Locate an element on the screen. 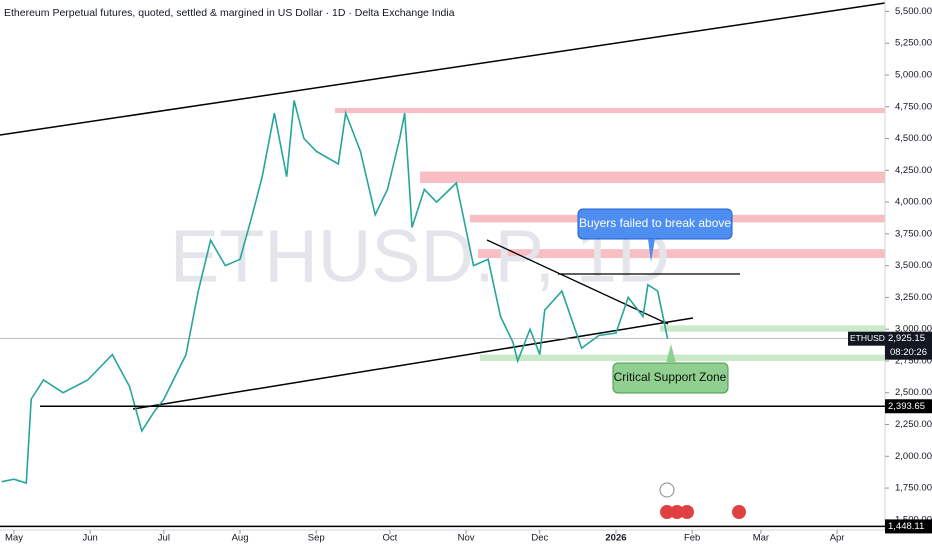 This screenshot has height=555, width=932. x-tick-label: May is located at coordinates (14, 538).